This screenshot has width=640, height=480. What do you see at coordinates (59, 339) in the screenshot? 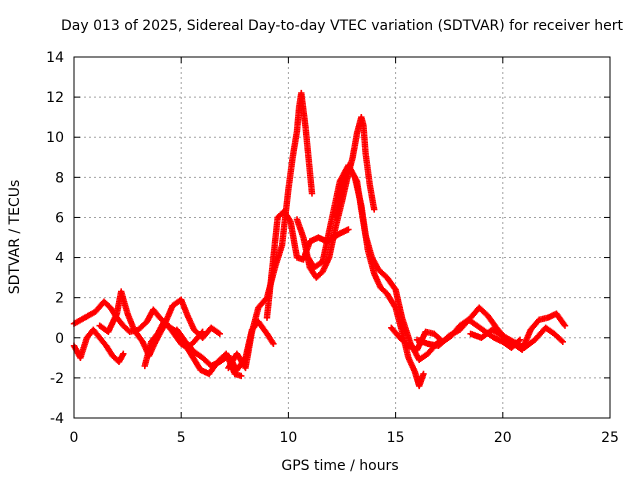
I see `y-tick-label: 0` at bounding box center [59, 339].